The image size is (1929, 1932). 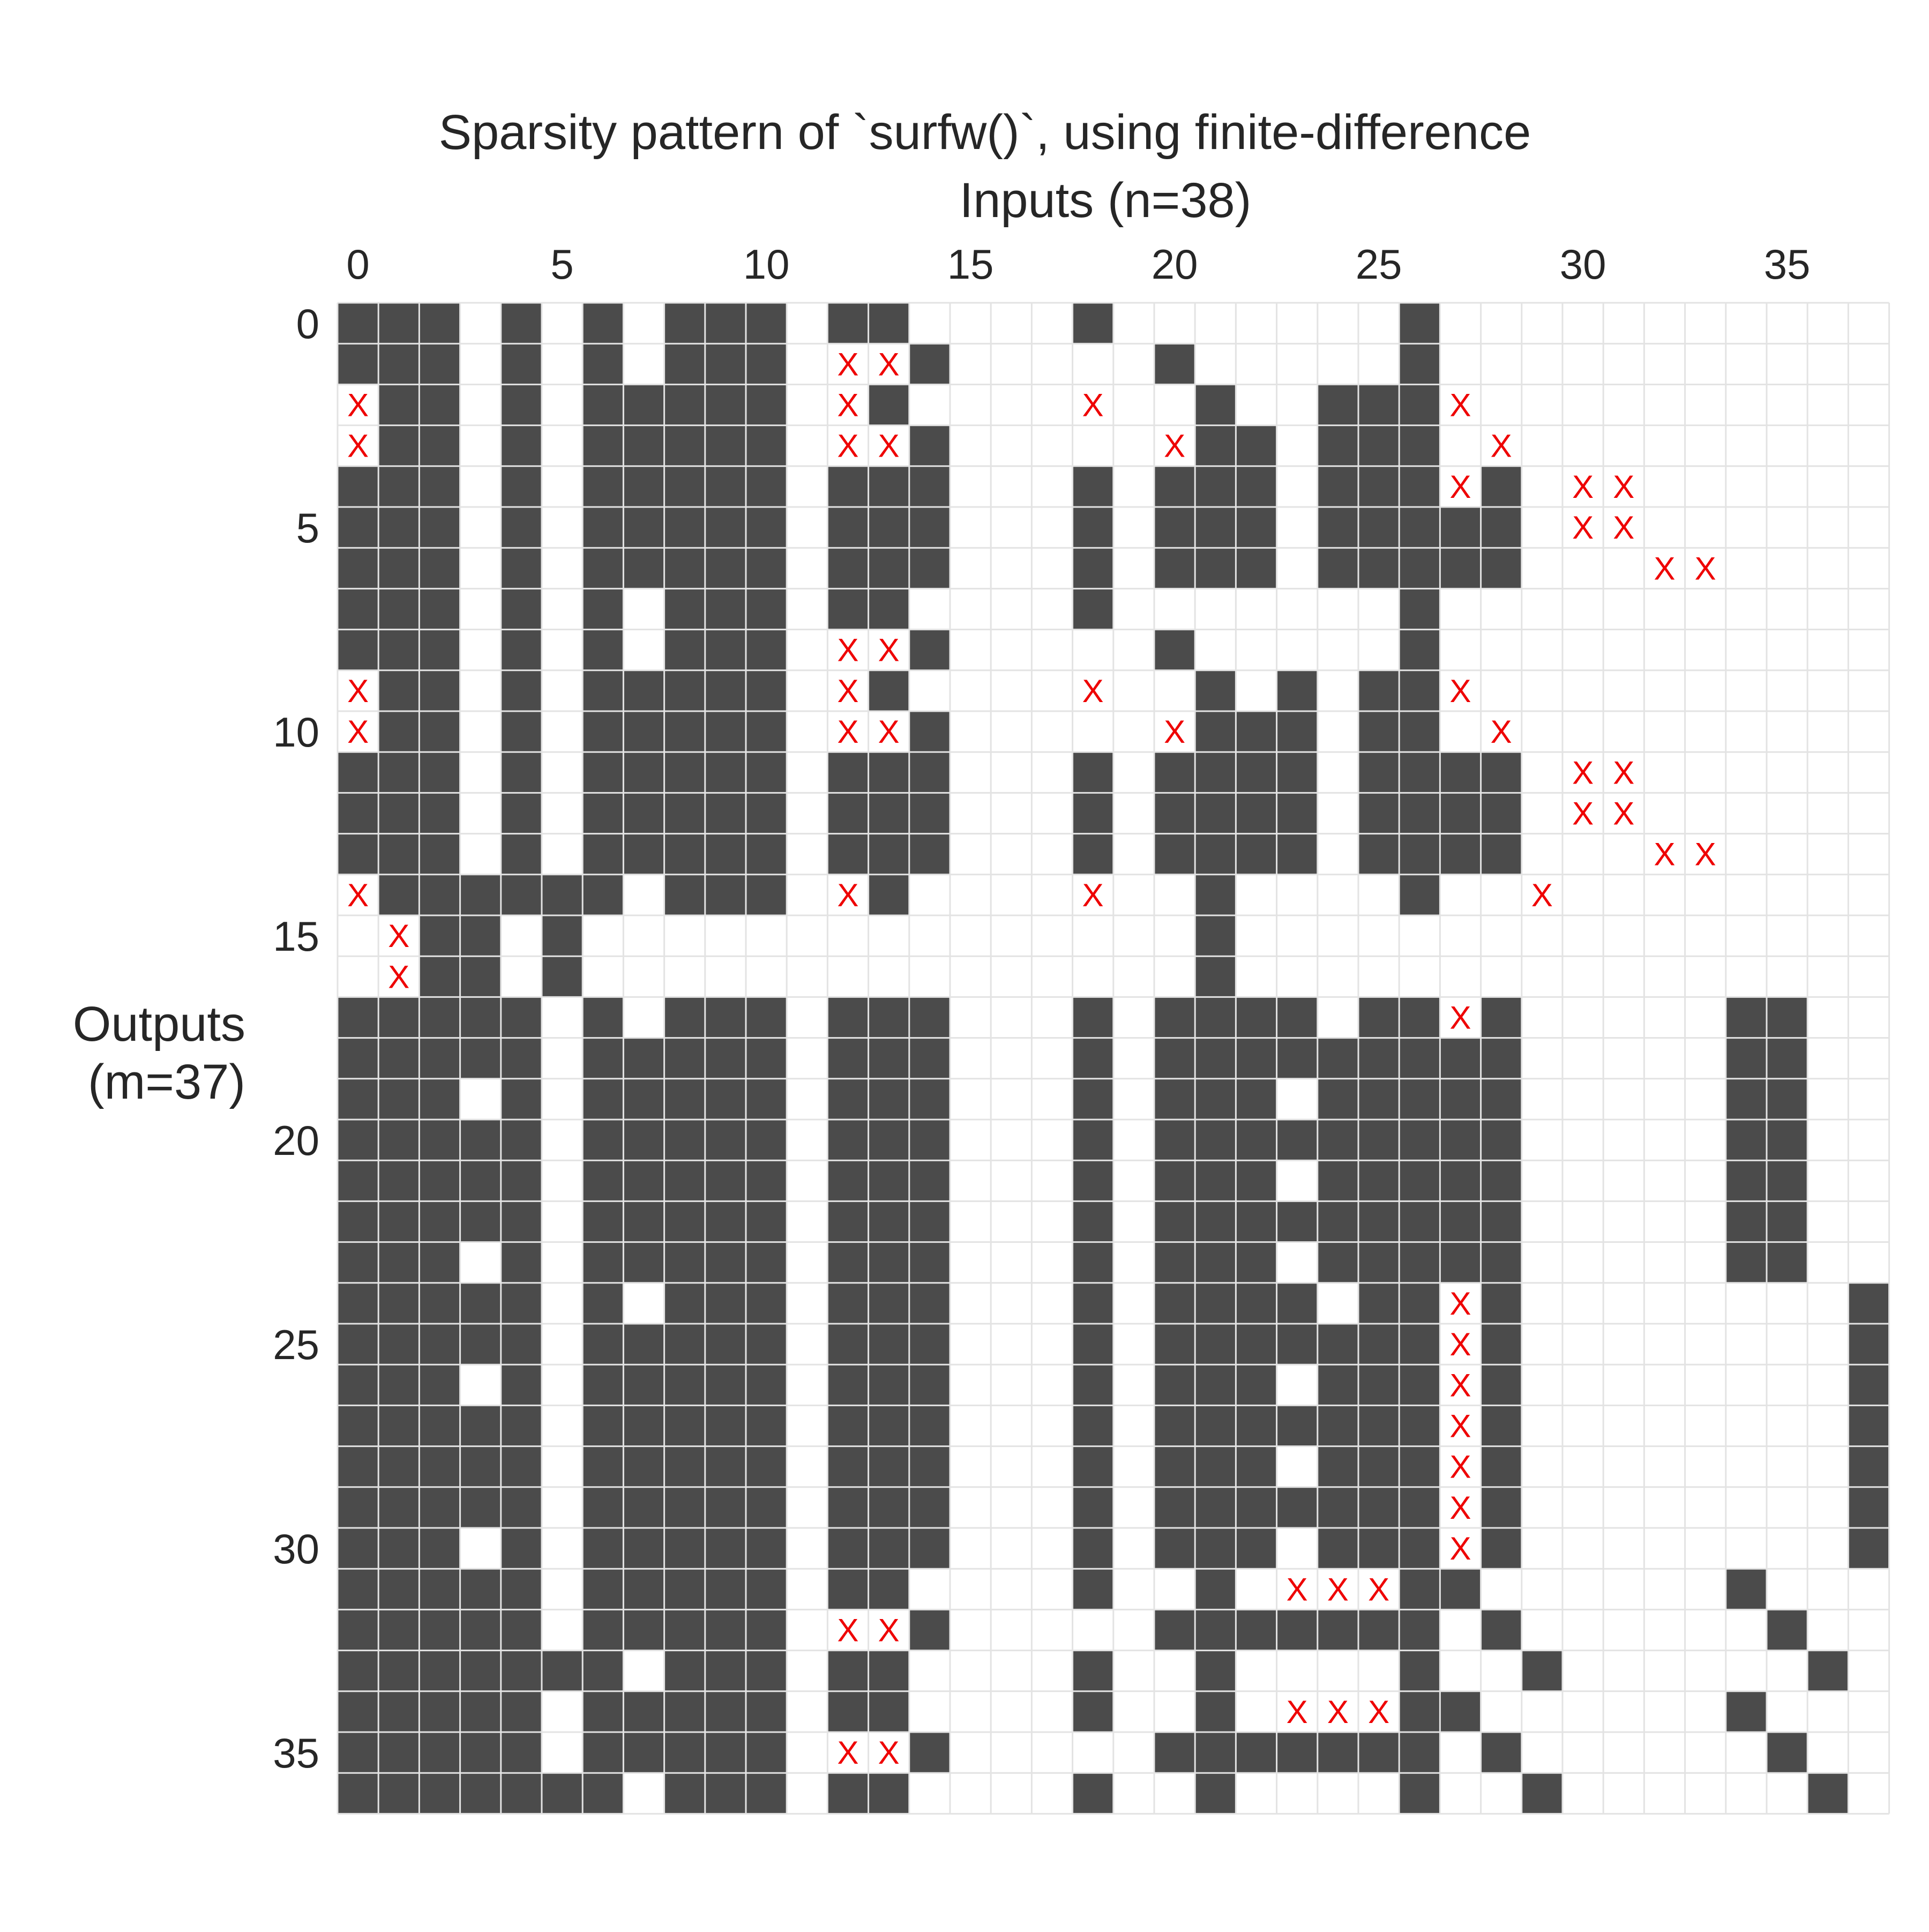 What do you see at coordinates (1175, 264) in the screenshot?
I see `x-tick-label: 20` at bounding box center [1175, 264].